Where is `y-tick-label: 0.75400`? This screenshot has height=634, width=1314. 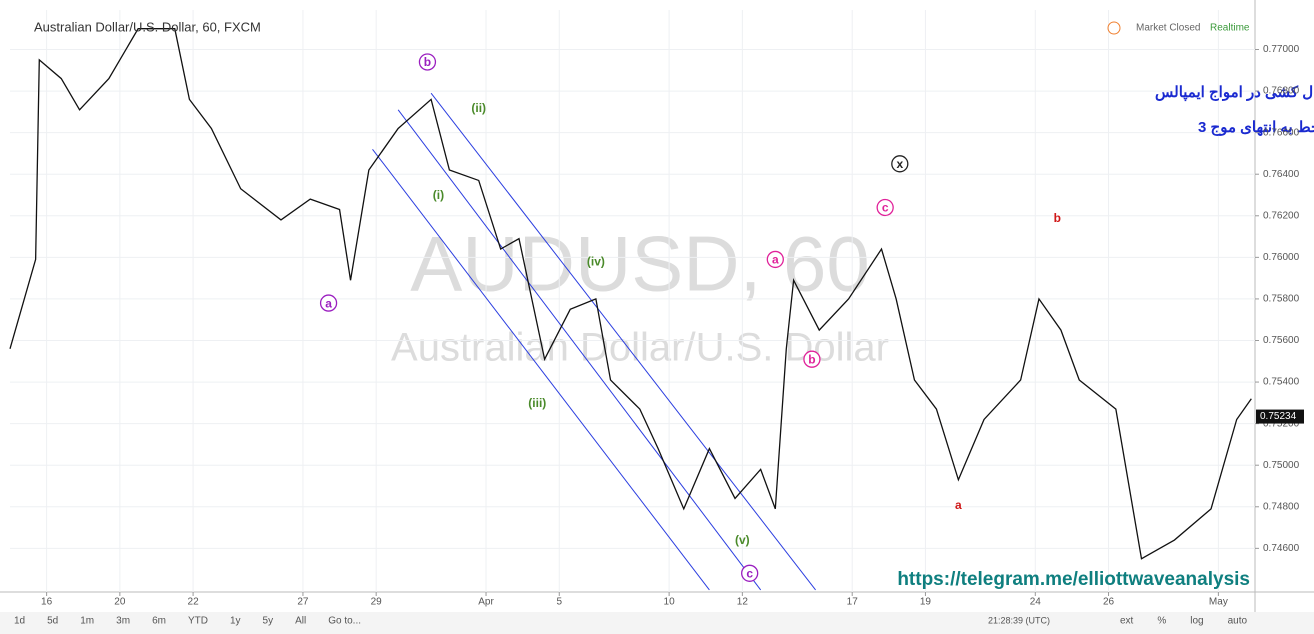 y-tick-label: 0.75400 is located at coordinates (1281, 382).